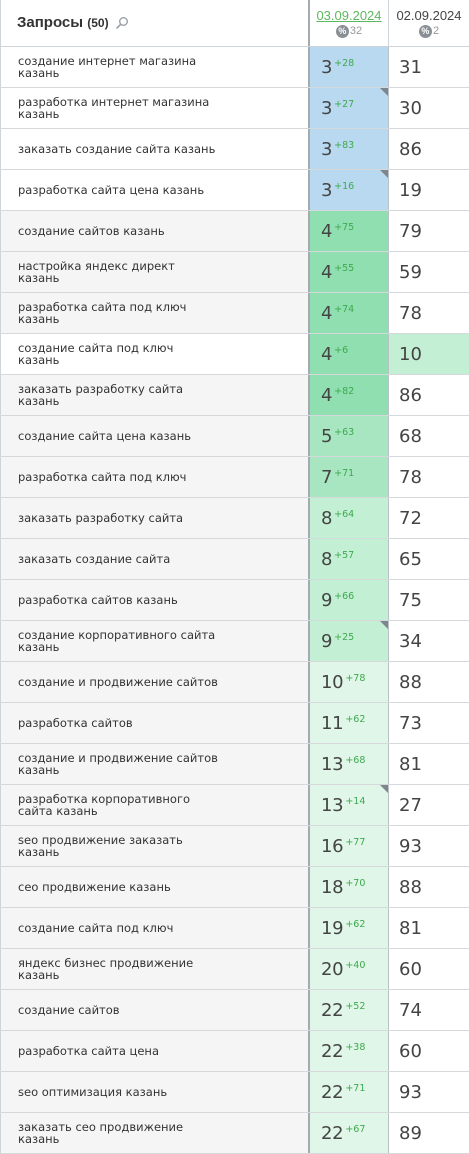  I want to click on prev-position-cell: 68, so click(429, 436).